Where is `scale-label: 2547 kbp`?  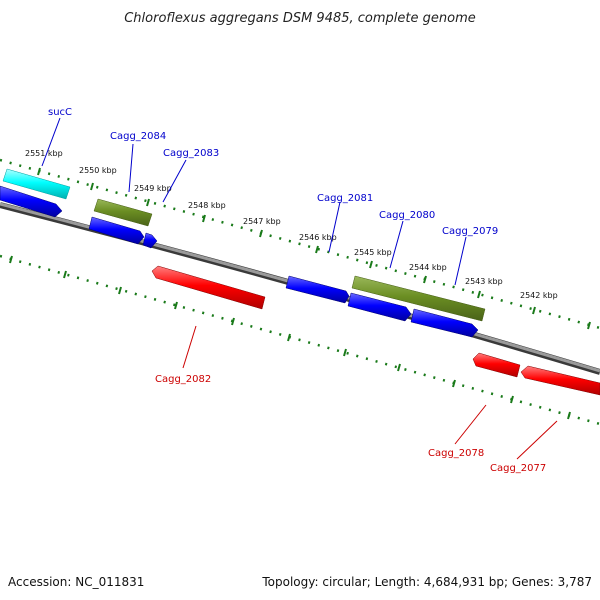 scale-label: 2547 kbp is located at coordinates (262, 221).